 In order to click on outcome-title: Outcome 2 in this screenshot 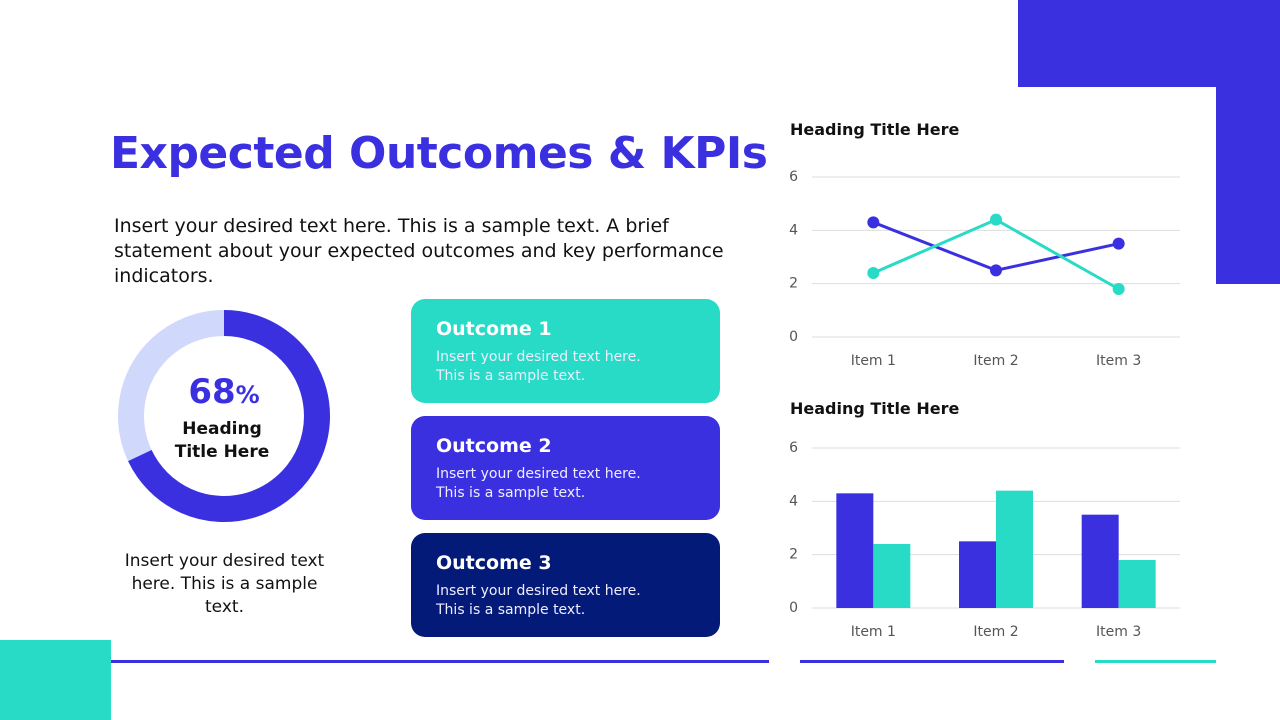, I will do `click(494, 446)`.